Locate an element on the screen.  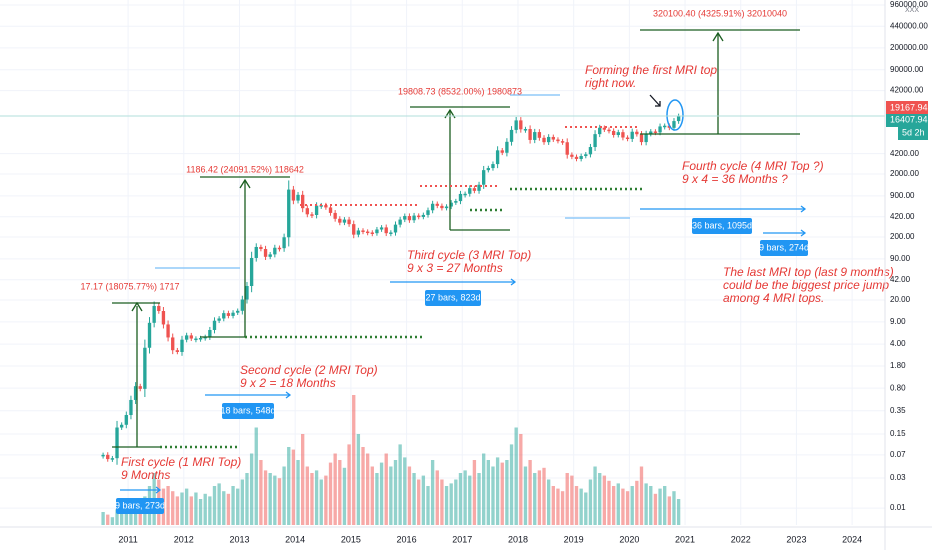
note: could be the biggest price jump is located at coordinates (806, 285).